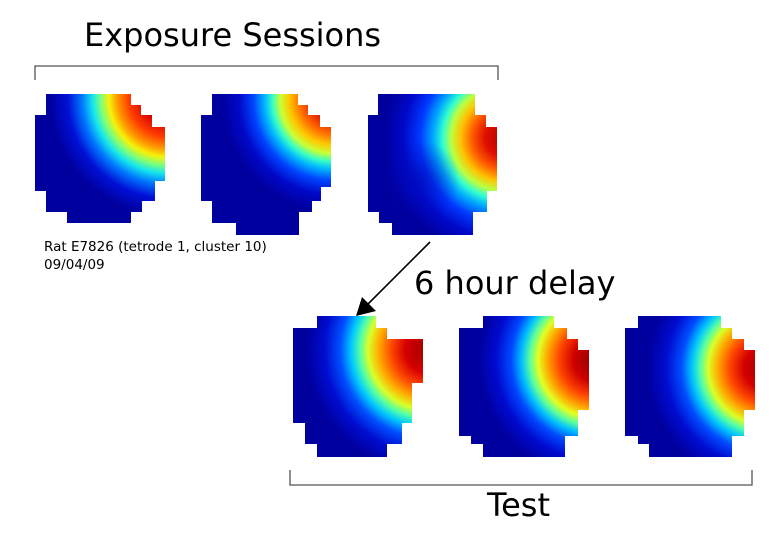 The height and width of the screenshot is (533, 781). Describe the element at coordinates (358, 386) in the screenshot. I see `test-session-1-map` at that location.